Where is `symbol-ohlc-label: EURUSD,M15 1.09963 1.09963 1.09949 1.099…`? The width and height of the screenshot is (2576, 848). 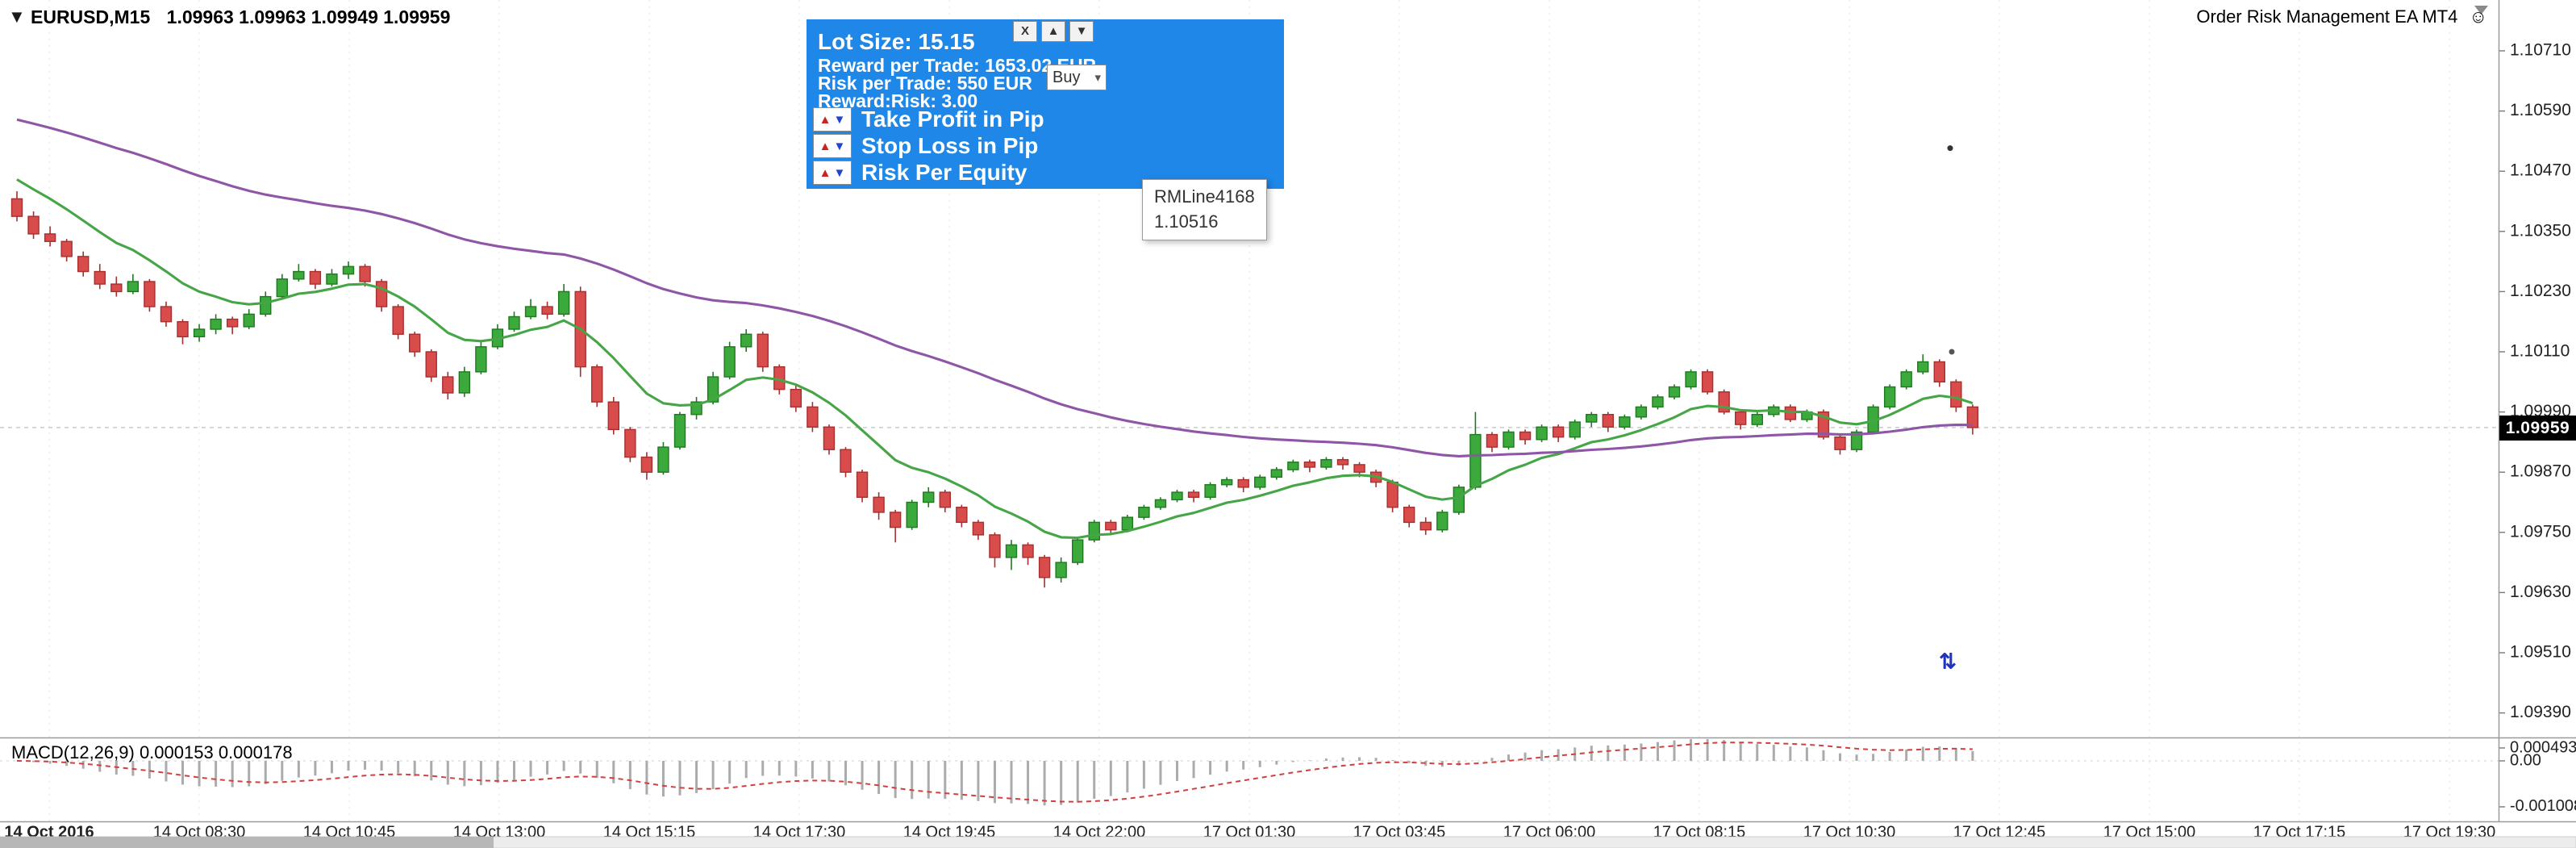
symbol-ohlc-label: EURUSD,M15 1.09963 1.09963 1.09949 1.099… is located at coordinates (240, 17).